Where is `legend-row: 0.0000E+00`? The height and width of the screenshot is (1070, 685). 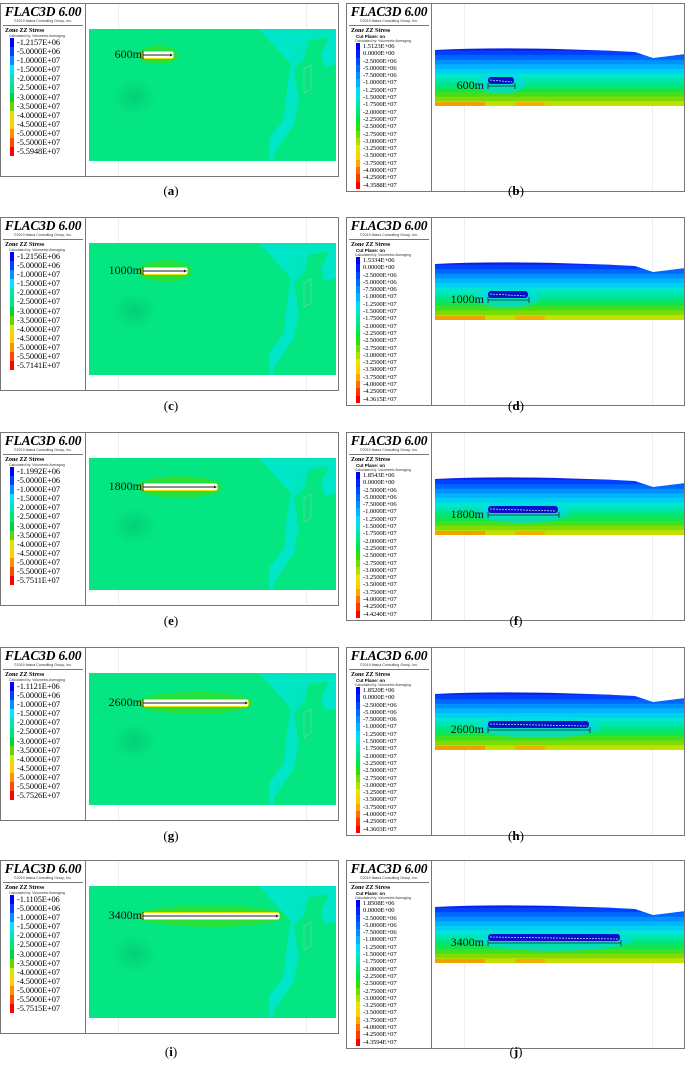 legend-row: 0.0000E+00 is located at coordinates (389, 698).